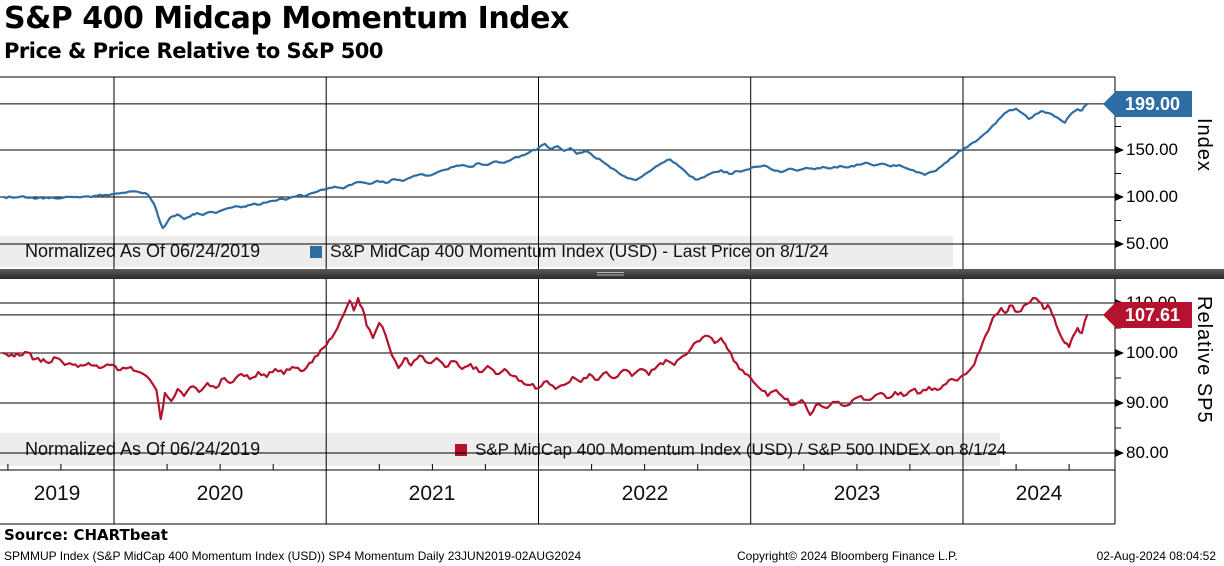 Image resolution: width=1224 pixels, height=566 pixels. Describe the element at coordinates (1147, 452) in the screenshot. I see `y-tick-label: 80.00` at that location.